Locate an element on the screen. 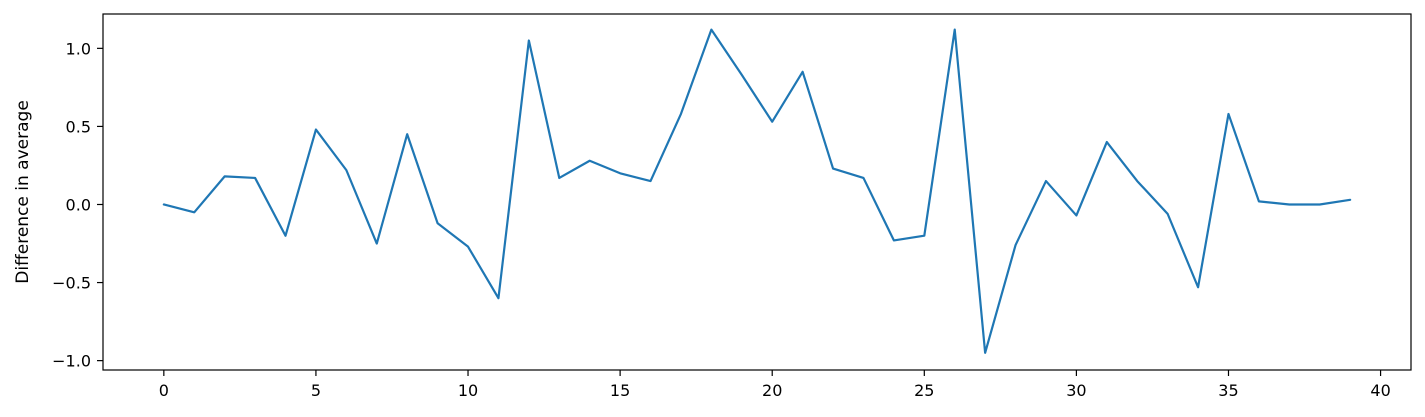  y-tick-label: 1.0 is located at coordinates (78, 48).